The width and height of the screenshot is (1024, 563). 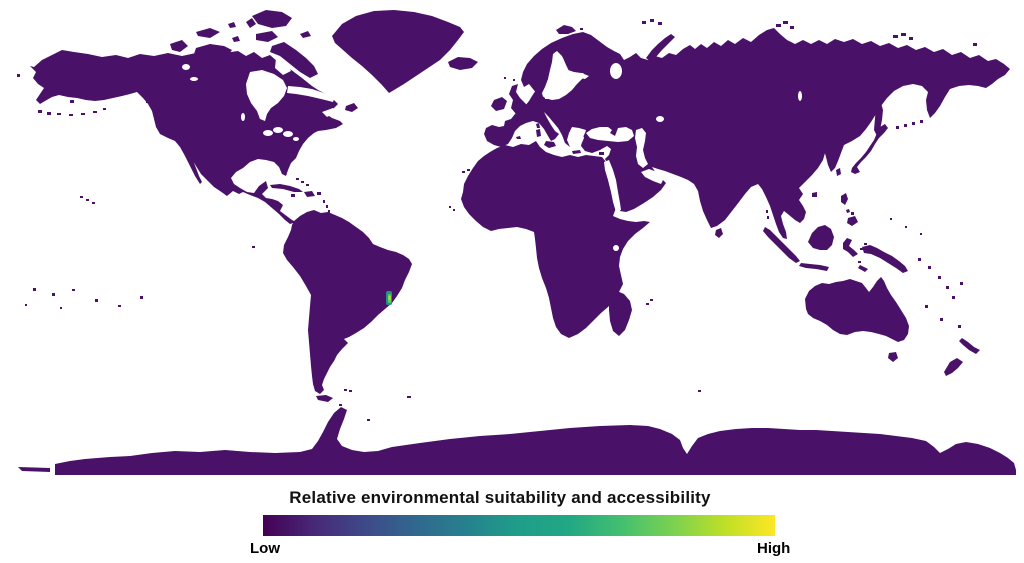 I want to click on landmass-sri-lanka, so click(x=719, y=233).